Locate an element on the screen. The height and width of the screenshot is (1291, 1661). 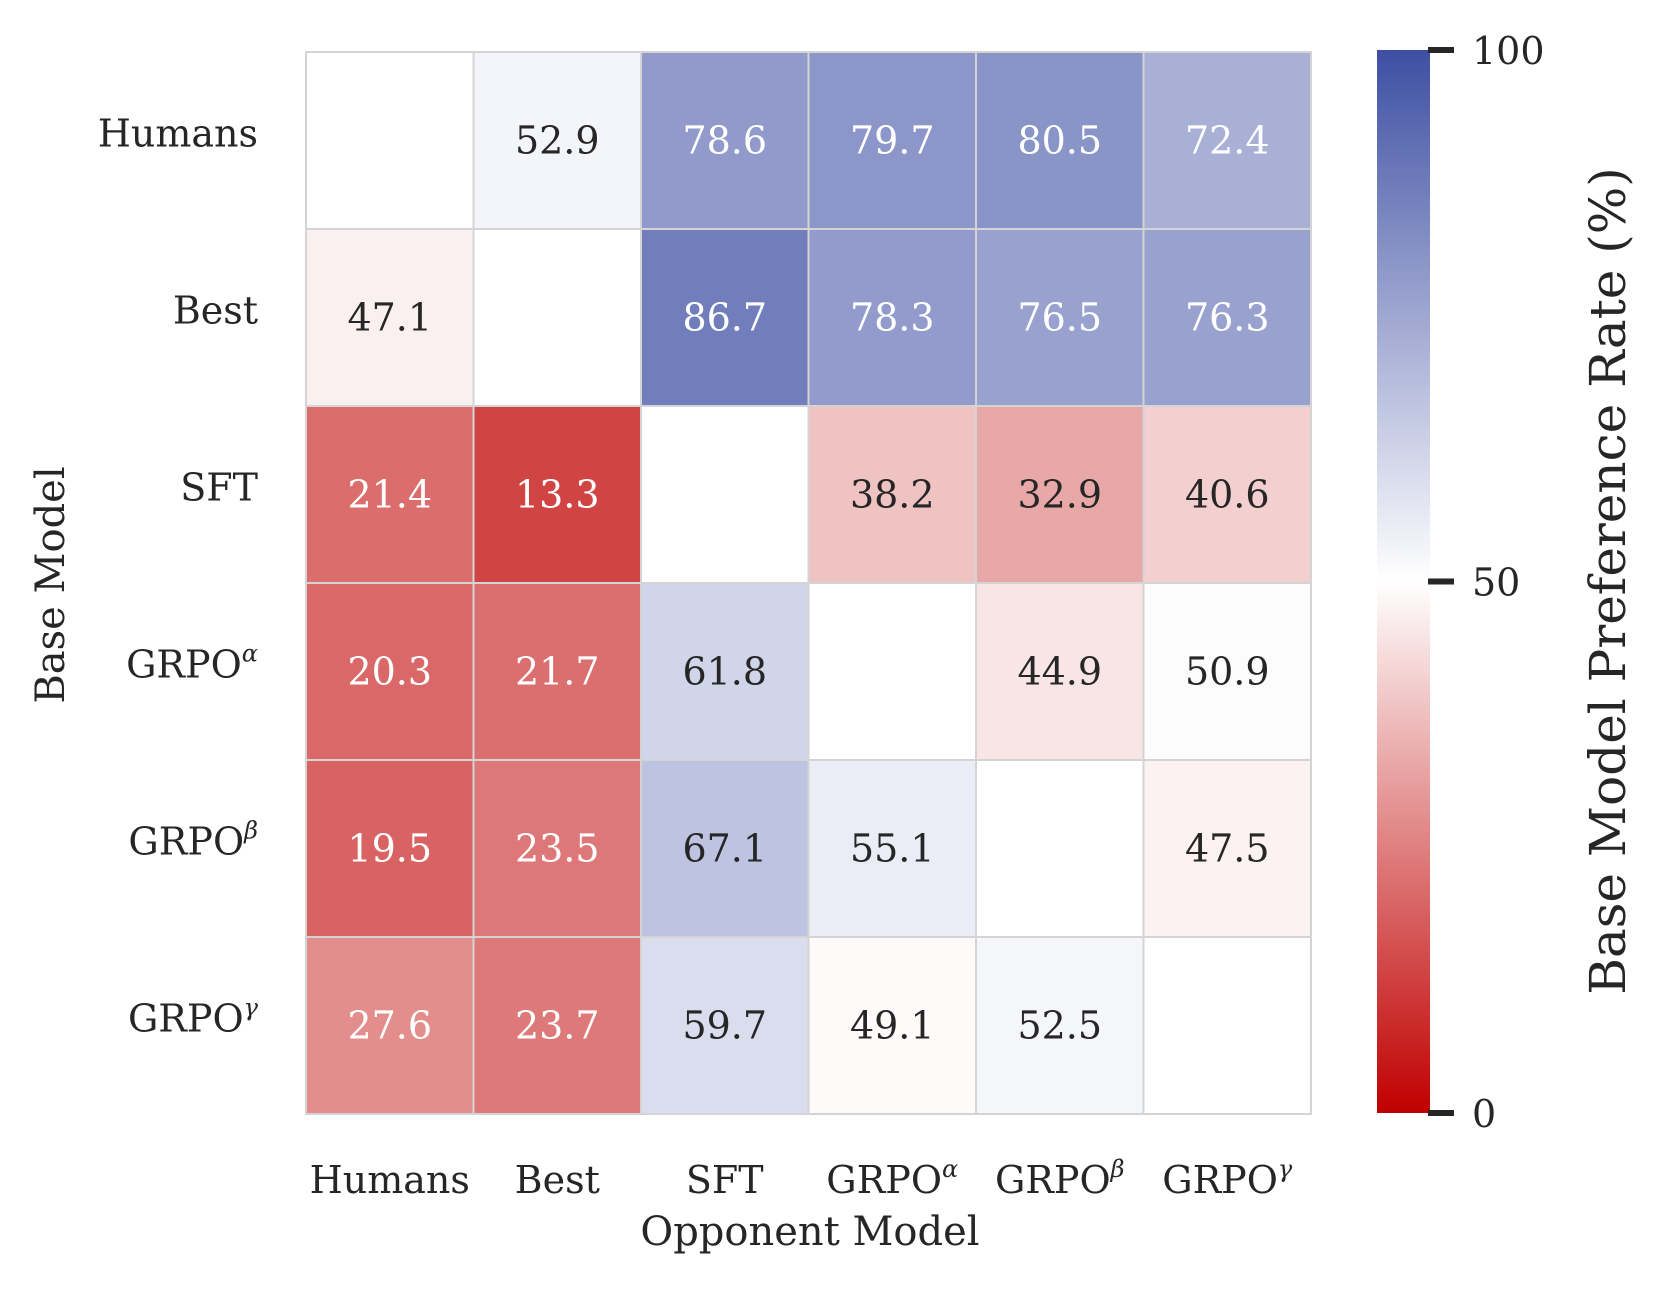
colorbar-tick-label: 0 is located at coordinates (1484, 1114).